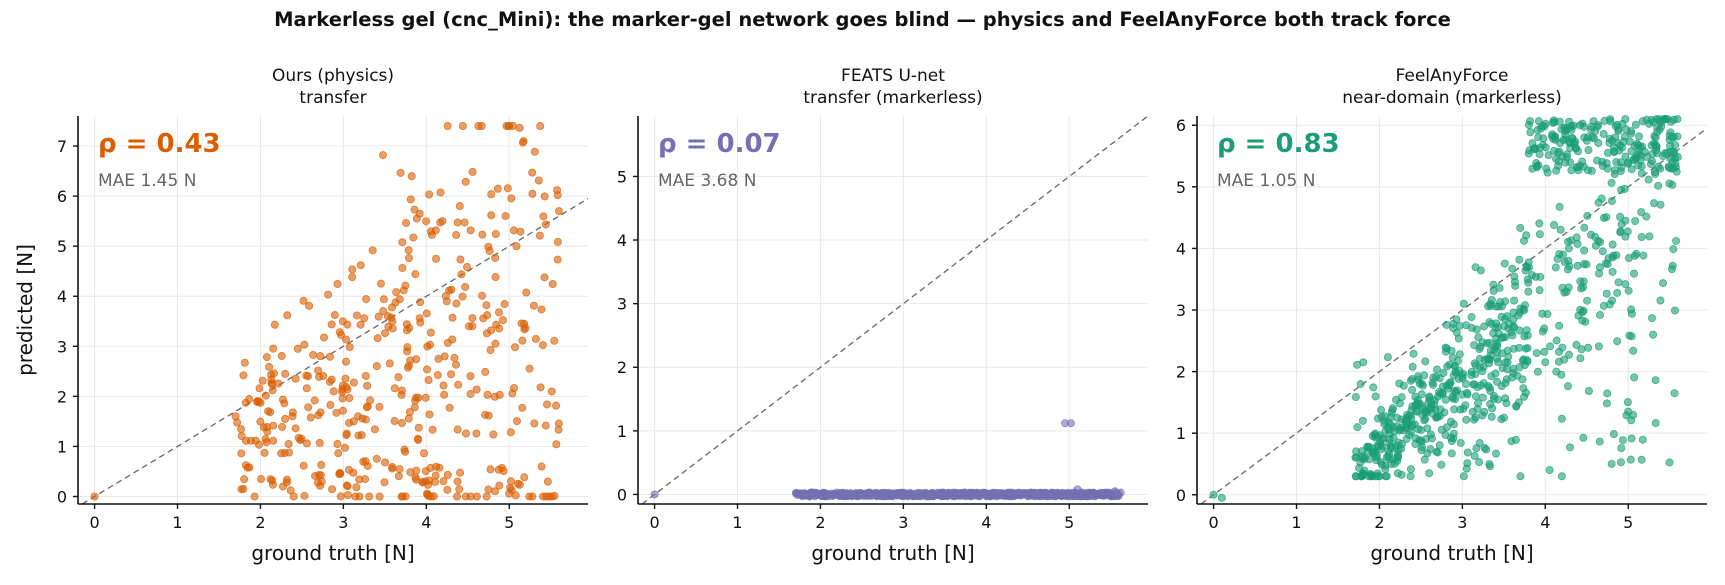 The image size is (1725, 585). What do you see at coordinates (426, 522) in the screenshot?
I see `x-tick-label: 4` at bounding box center [426, 522].